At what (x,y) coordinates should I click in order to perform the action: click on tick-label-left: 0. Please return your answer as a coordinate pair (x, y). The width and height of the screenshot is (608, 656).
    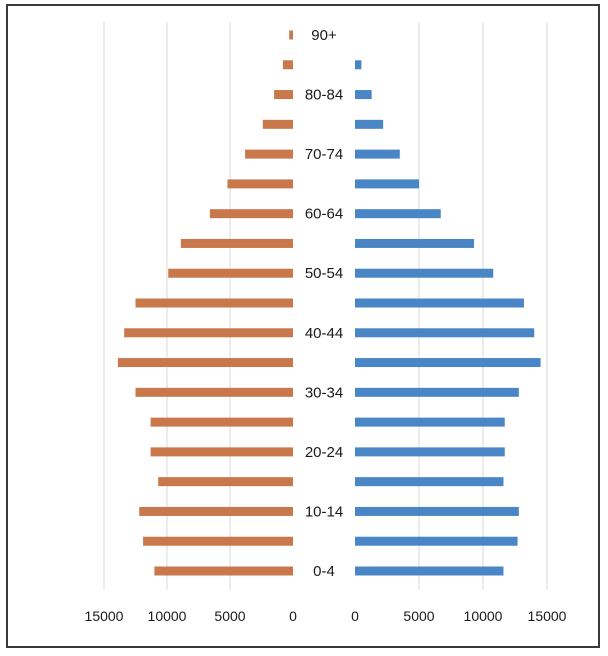
    Looking at the image, I should click on (293, 616).